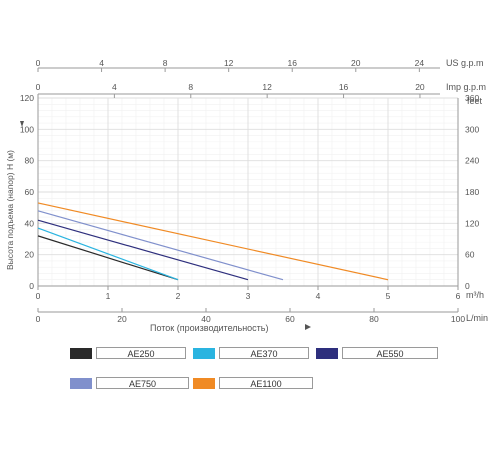  I want to click on x-lmin-tick-label: 60, so click(290, 319).